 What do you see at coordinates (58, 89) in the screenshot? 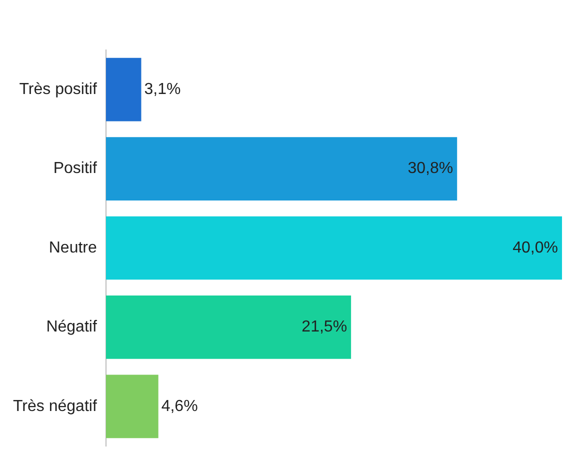
I see `y-tick-label: Très positif` at bounding box center [58, 89].